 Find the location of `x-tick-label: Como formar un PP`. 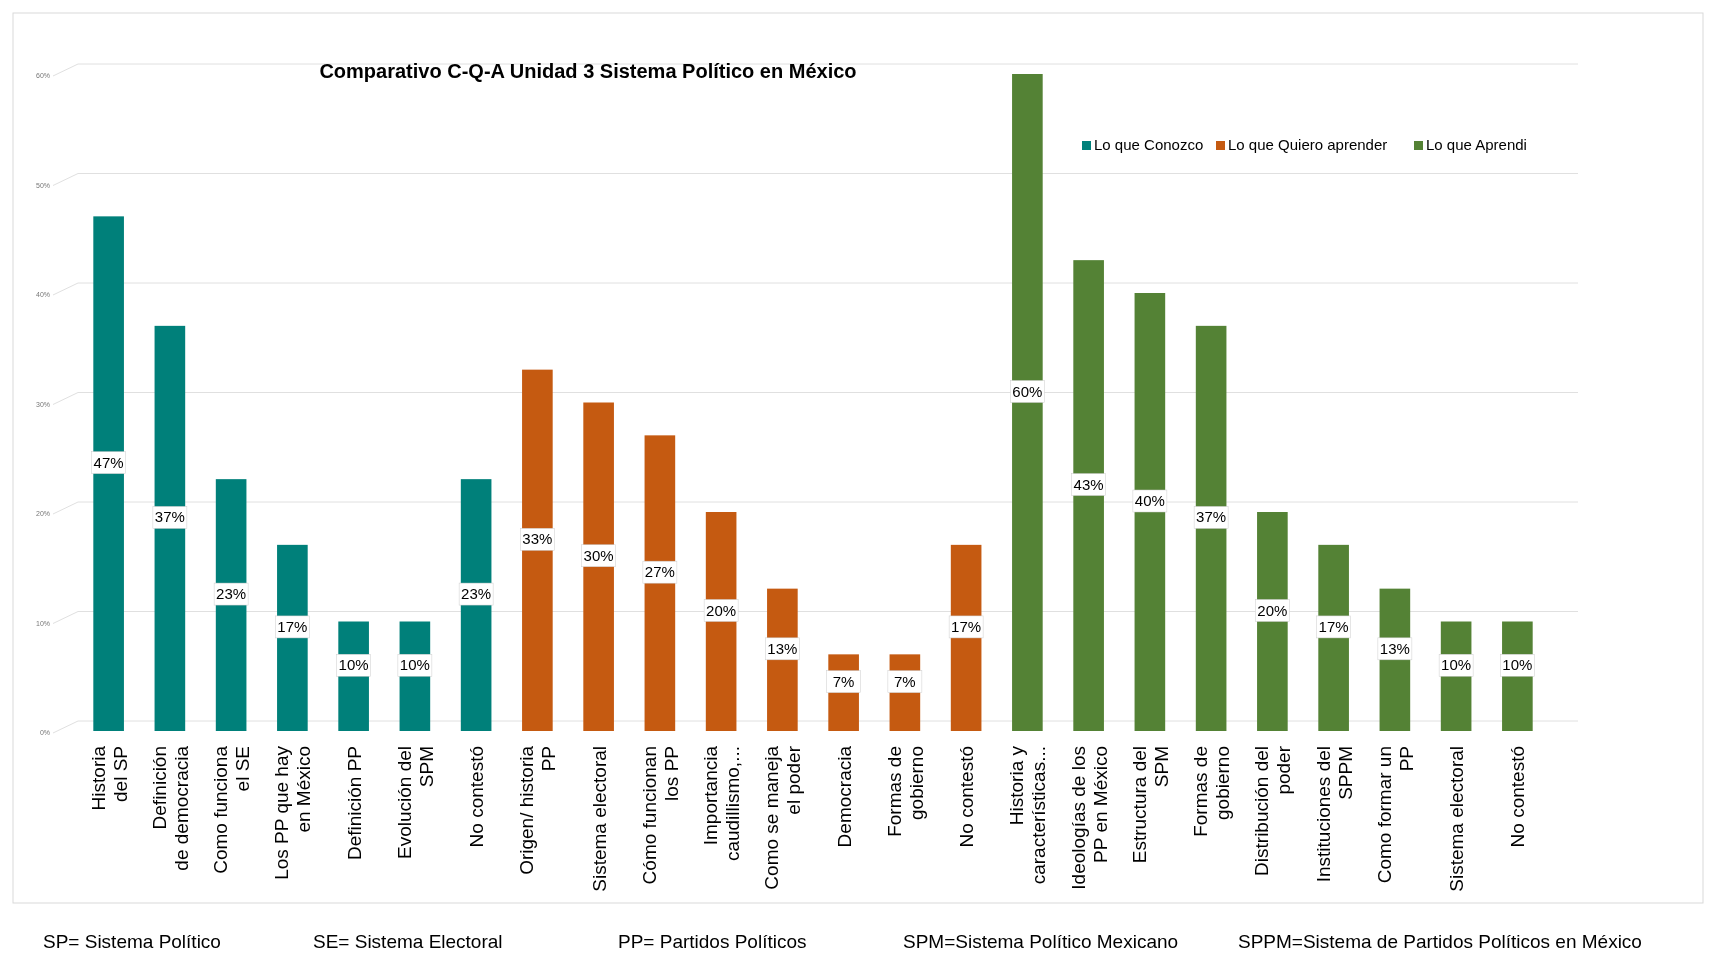

x-tick-label: Como formar un PP is located at coordinates (1395, 815).